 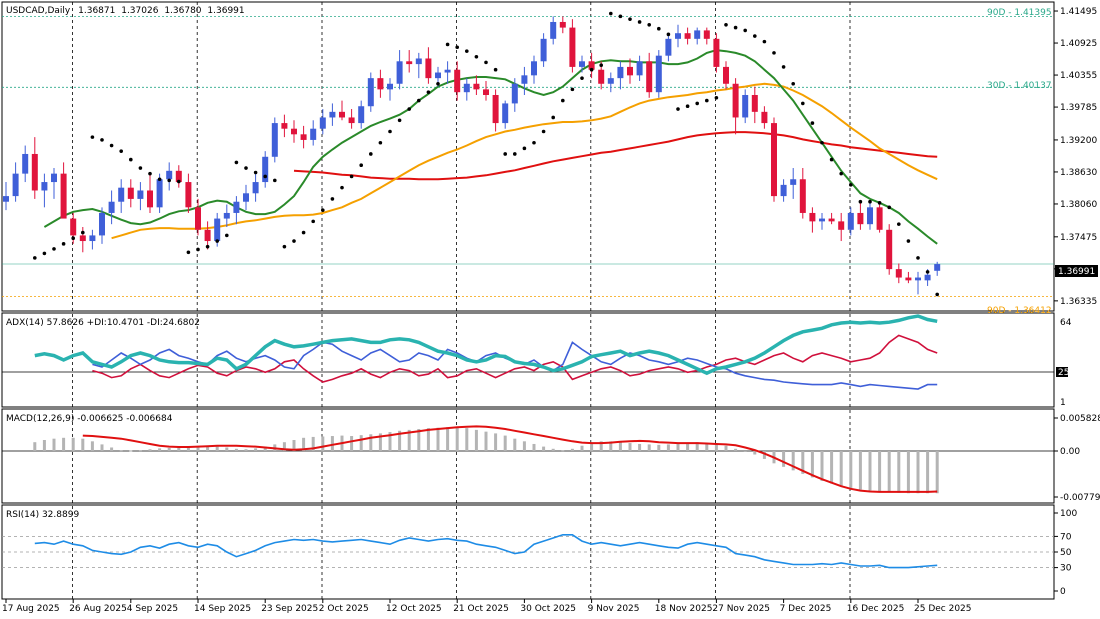 I want to click on time-tick-label: 25 Dec 2025, so click(x=943, y=609).